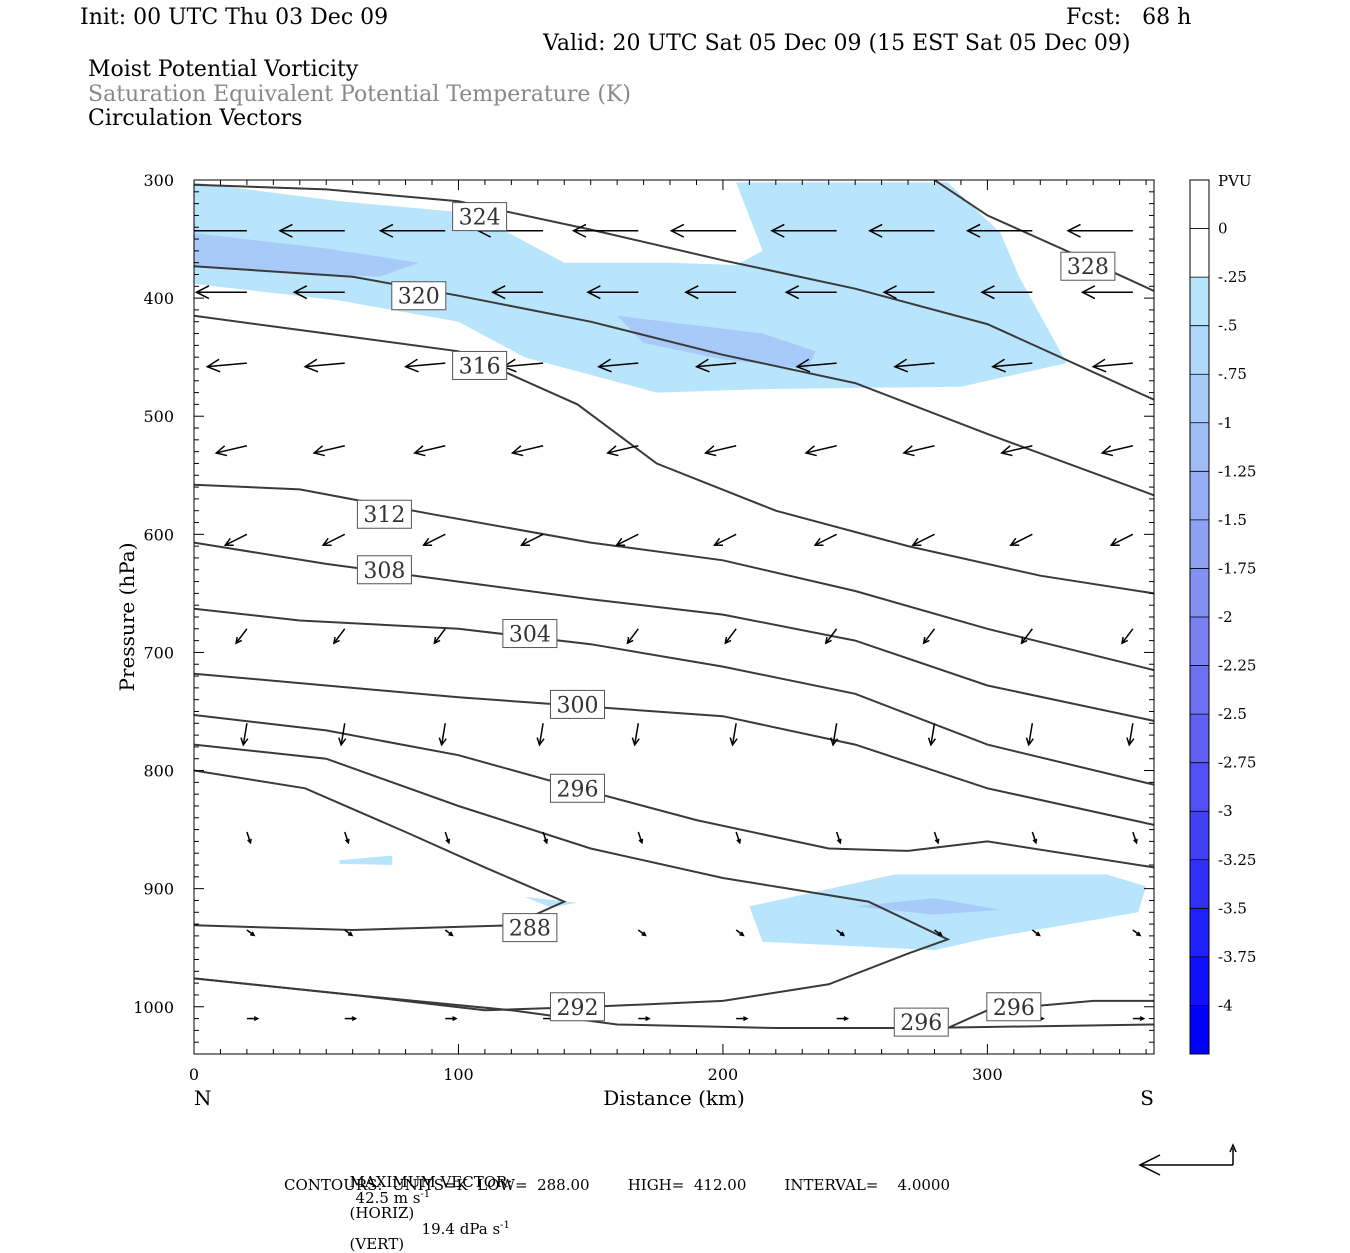 The height and width of the screenshot is (1253, 1350). What do you see at coordinates (195, 118) in the screenshot?
I see `field-title-vectors: Circulation Vectors` at bounding box center [195, 118].